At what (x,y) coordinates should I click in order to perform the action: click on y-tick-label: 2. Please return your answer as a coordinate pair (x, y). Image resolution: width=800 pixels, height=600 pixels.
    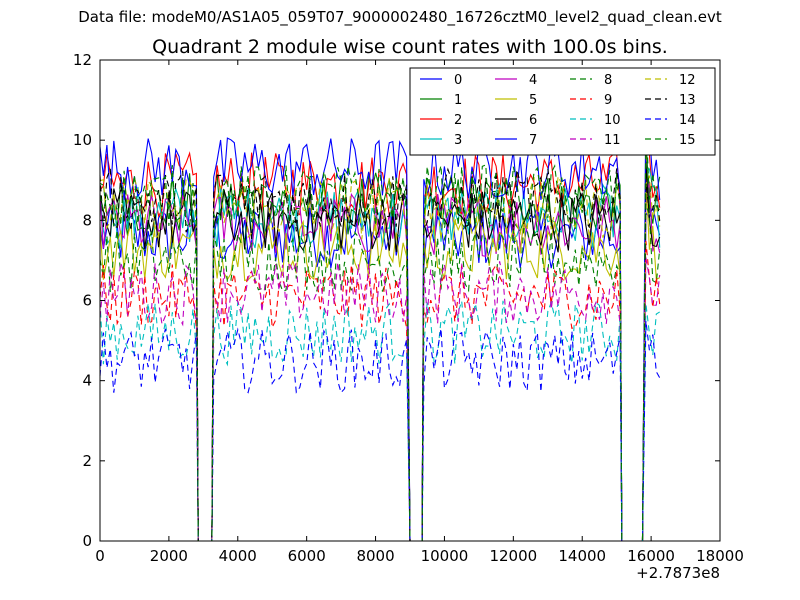
    Looking at the image, I should click on (87, 461).